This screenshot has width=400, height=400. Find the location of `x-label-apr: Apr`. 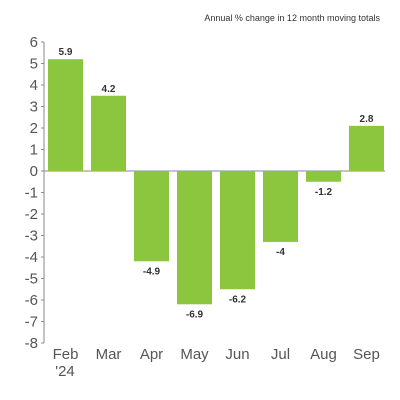

x-label-apr: Apr is located at coordinates (151, 354).